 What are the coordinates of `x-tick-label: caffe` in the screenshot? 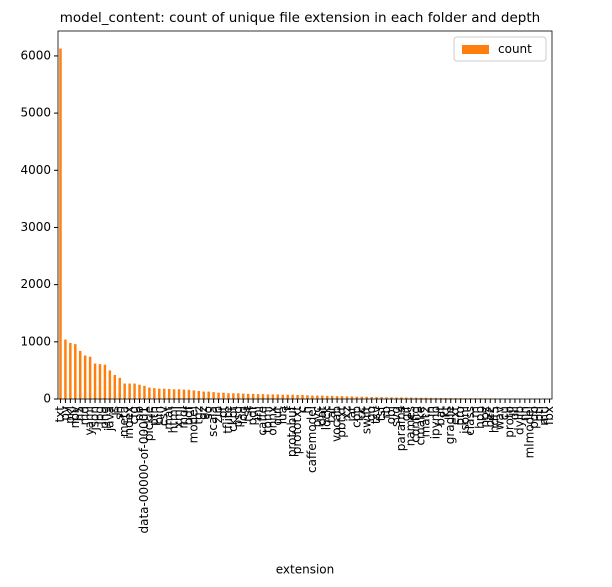 It's located at (263, 421).